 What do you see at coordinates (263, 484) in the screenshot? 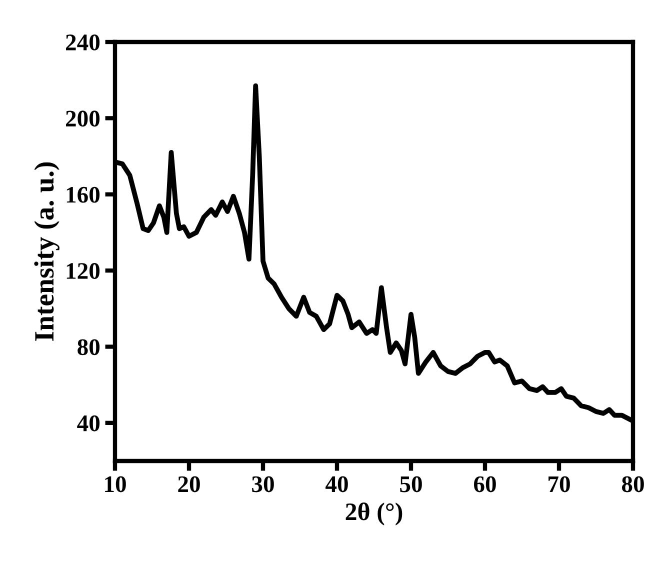
I see `x-tick-label: 30` at bounding box center [263, 484].